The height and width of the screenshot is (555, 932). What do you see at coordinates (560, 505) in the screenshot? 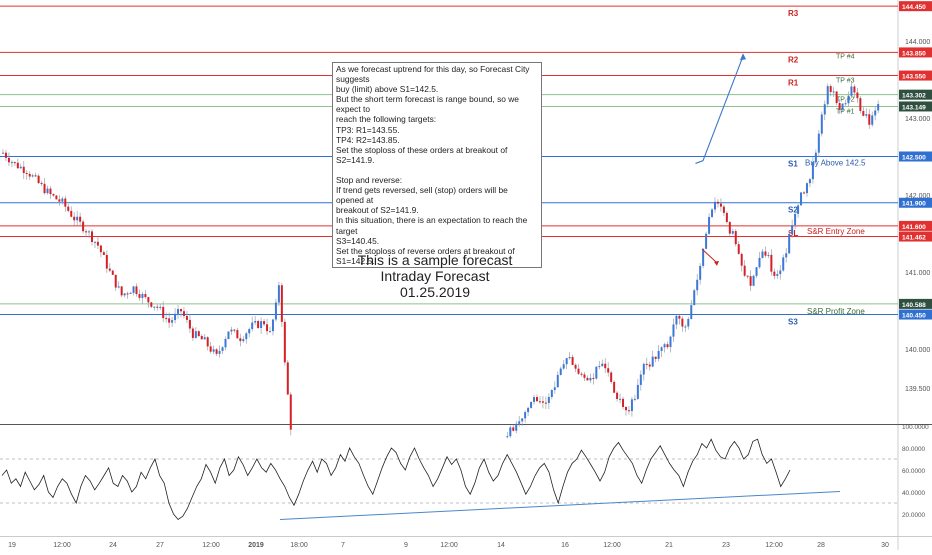
I see `rsi-trendline` at bounding box center [560, 505].